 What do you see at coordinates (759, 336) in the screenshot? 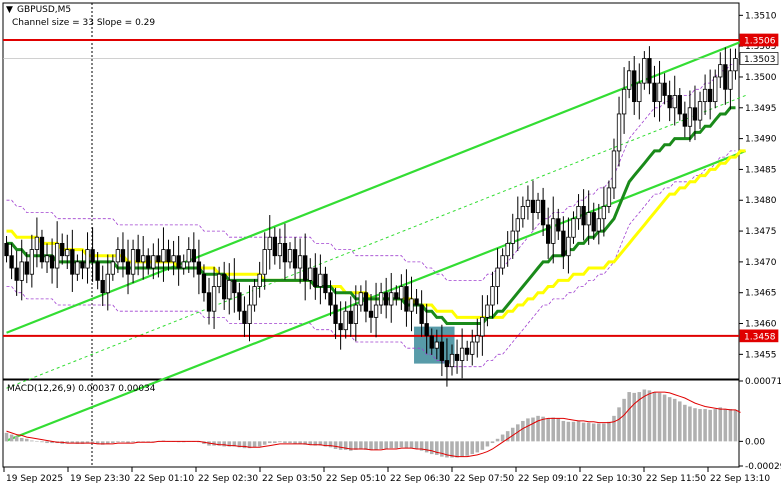
I see `level-tag-1-bg` at bounding box center [759, 336].